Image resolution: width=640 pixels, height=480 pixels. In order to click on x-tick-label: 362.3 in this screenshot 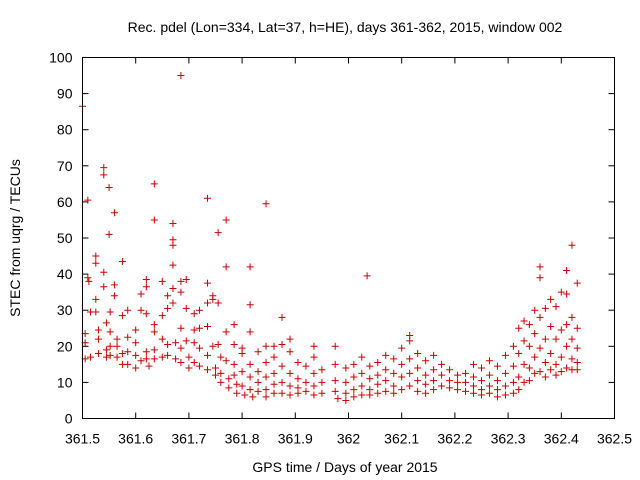, I will do `click(508, 439)`.